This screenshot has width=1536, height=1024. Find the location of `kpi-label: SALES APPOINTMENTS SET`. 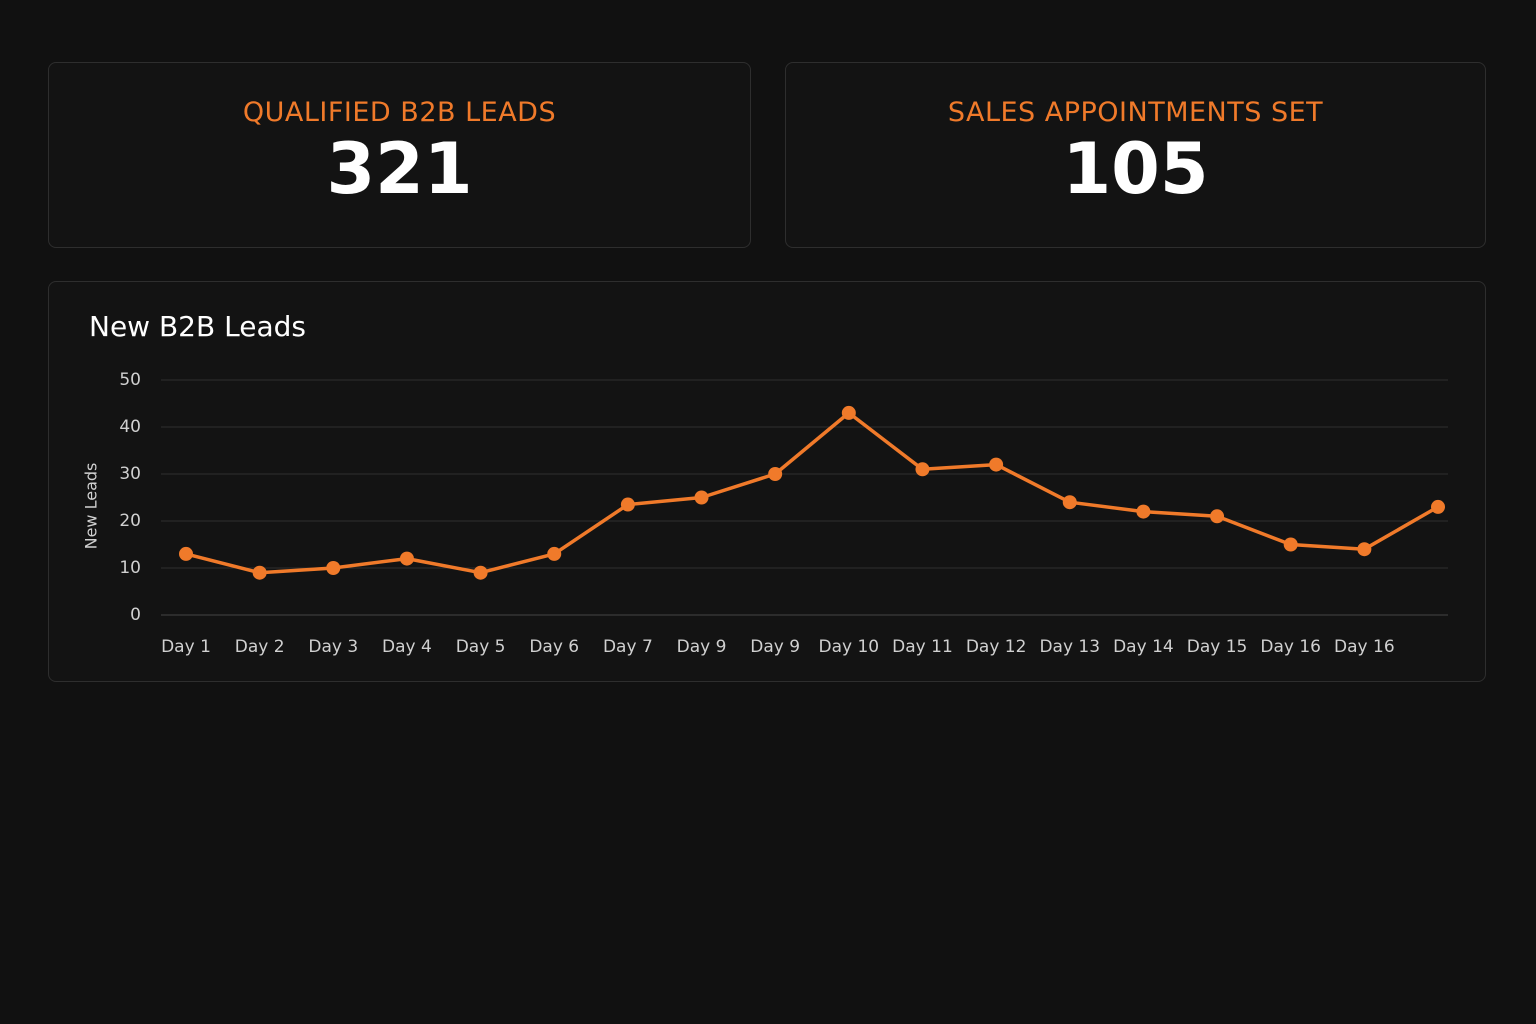

kpi-label: SALES APPOINTMENTS SET is located at coordinates (1135, 112).